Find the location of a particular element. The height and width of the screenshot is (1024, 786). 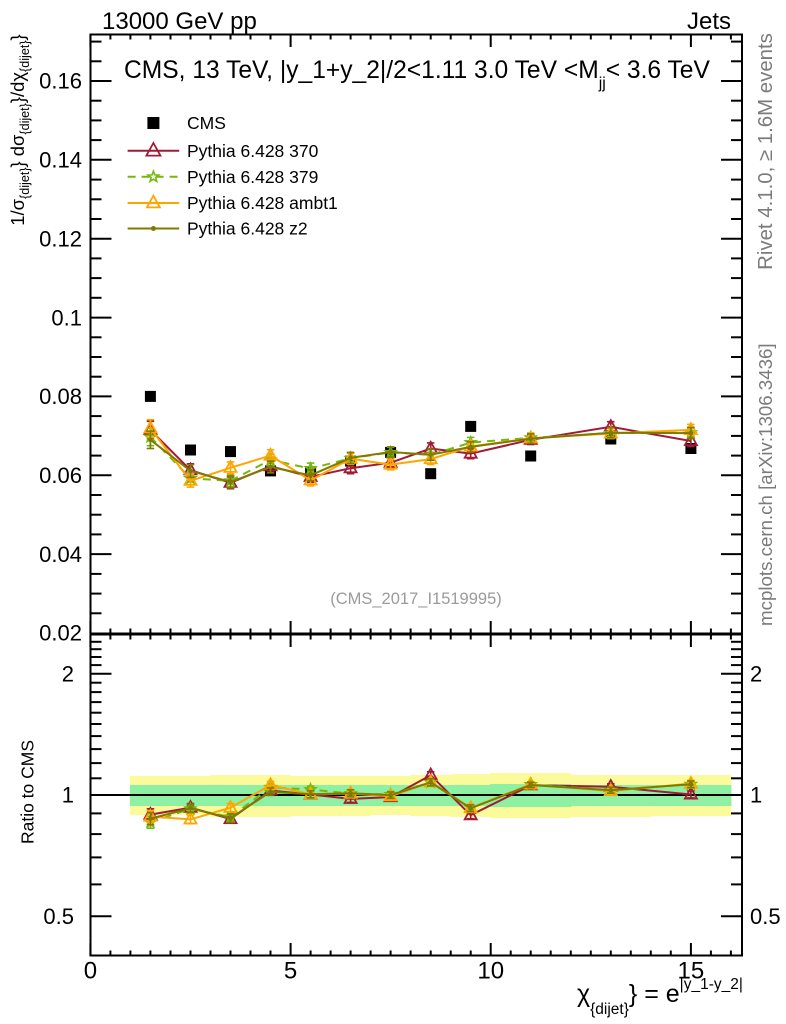

svg-text: 0.12 is located at coordinates (60, 238).